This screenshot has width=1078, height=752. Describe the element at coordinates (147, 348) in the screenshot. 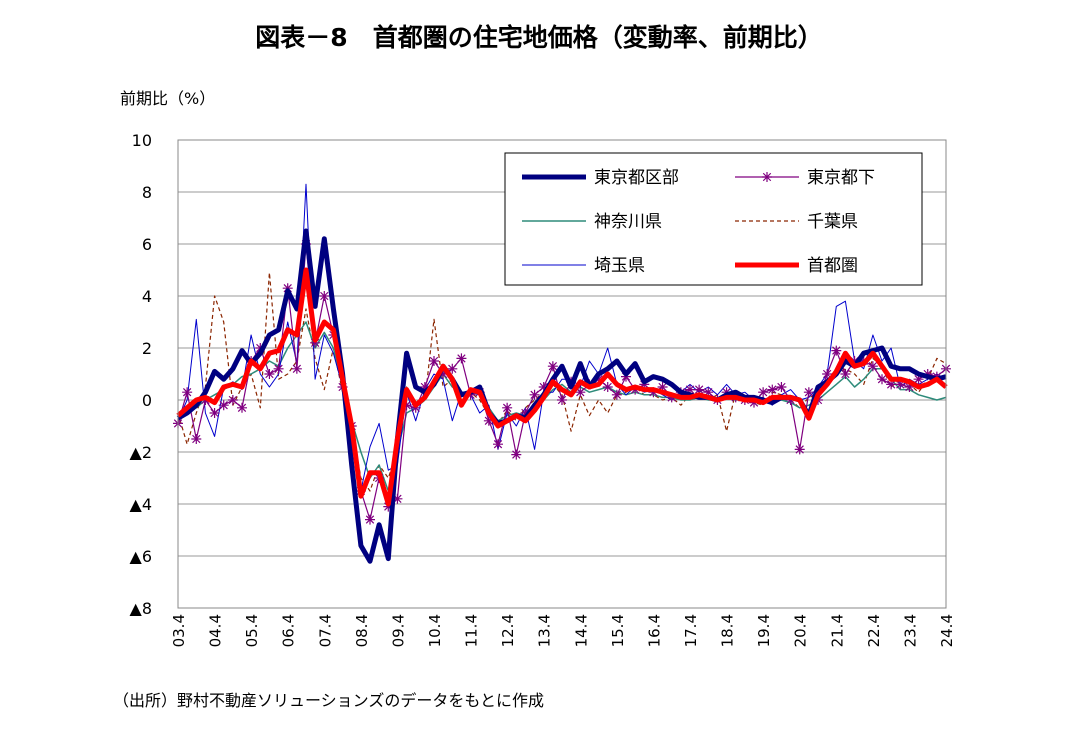

I see `y-tick-label: 2` at that location.